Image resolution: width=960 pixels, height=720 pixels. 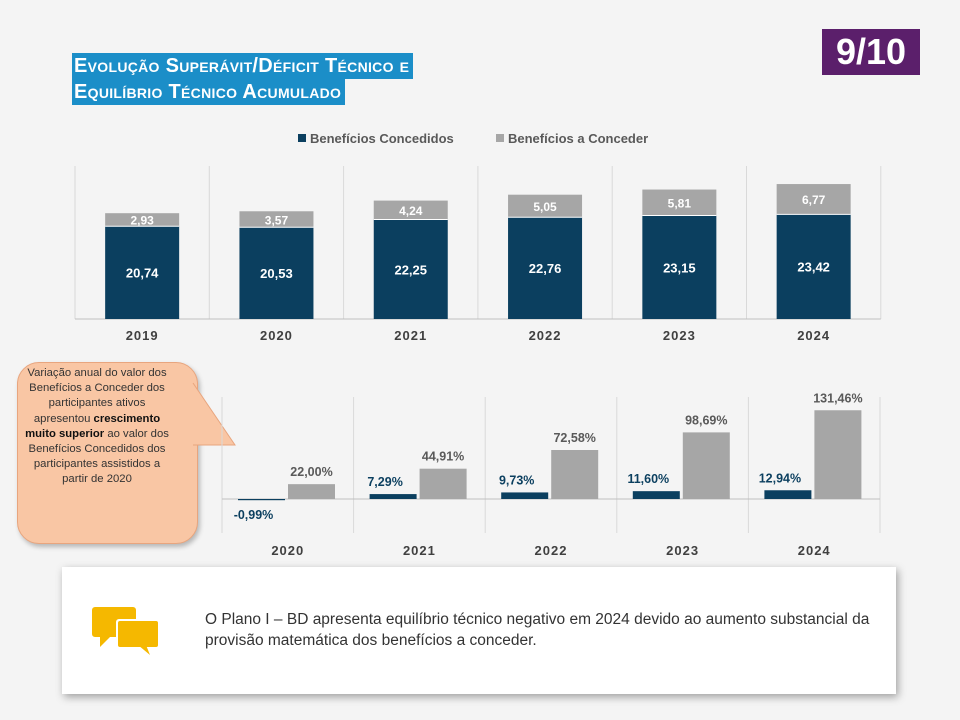 What do you see at coordinates (209, 92) in the screenshot?
I see `page-title-line-2: Equilíbrio Técnico Acumulado` at bounding box center [209, 92].